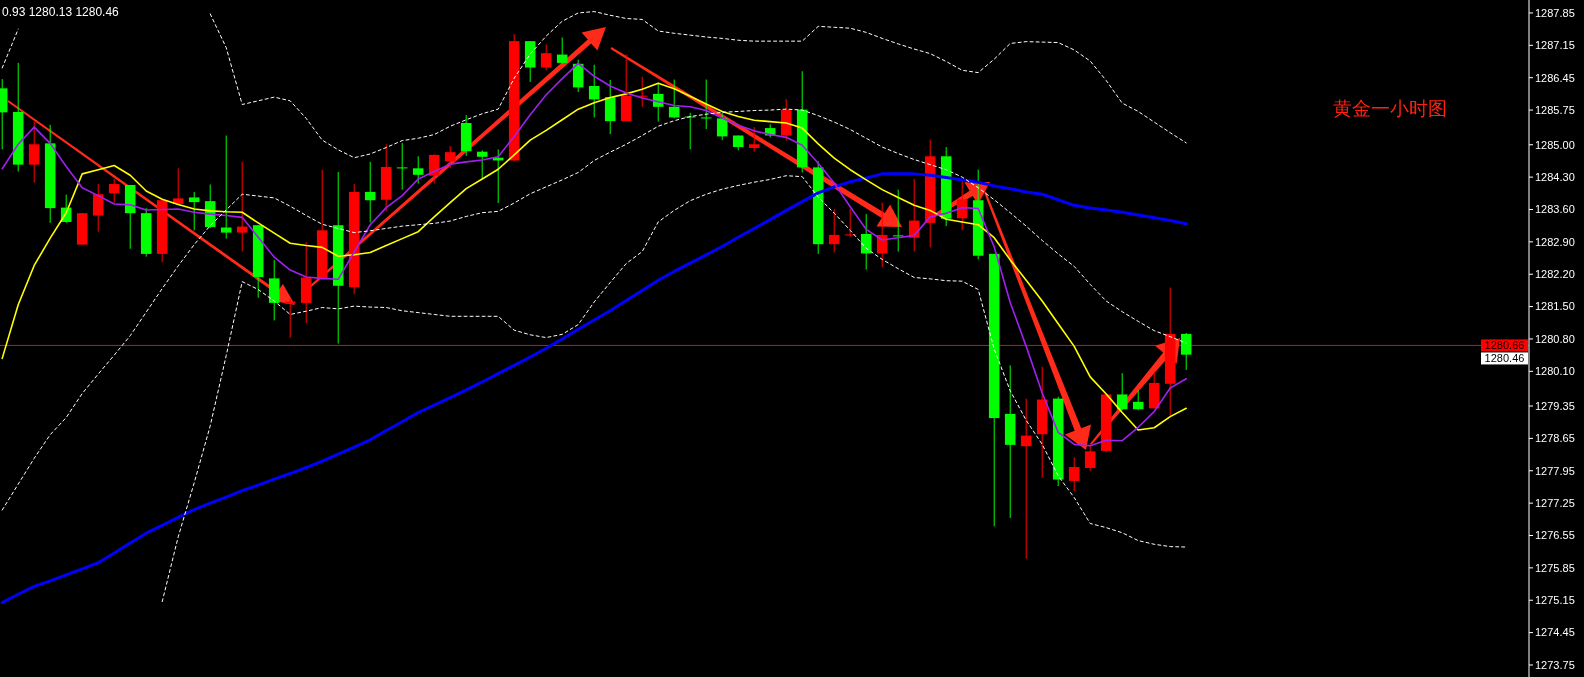 The image size is (1584, 677). What do you see at coordinates (1555, 274) in the screenshot?
I see `y-tick-label: 1282.20` at bounding box center [1555, 274].